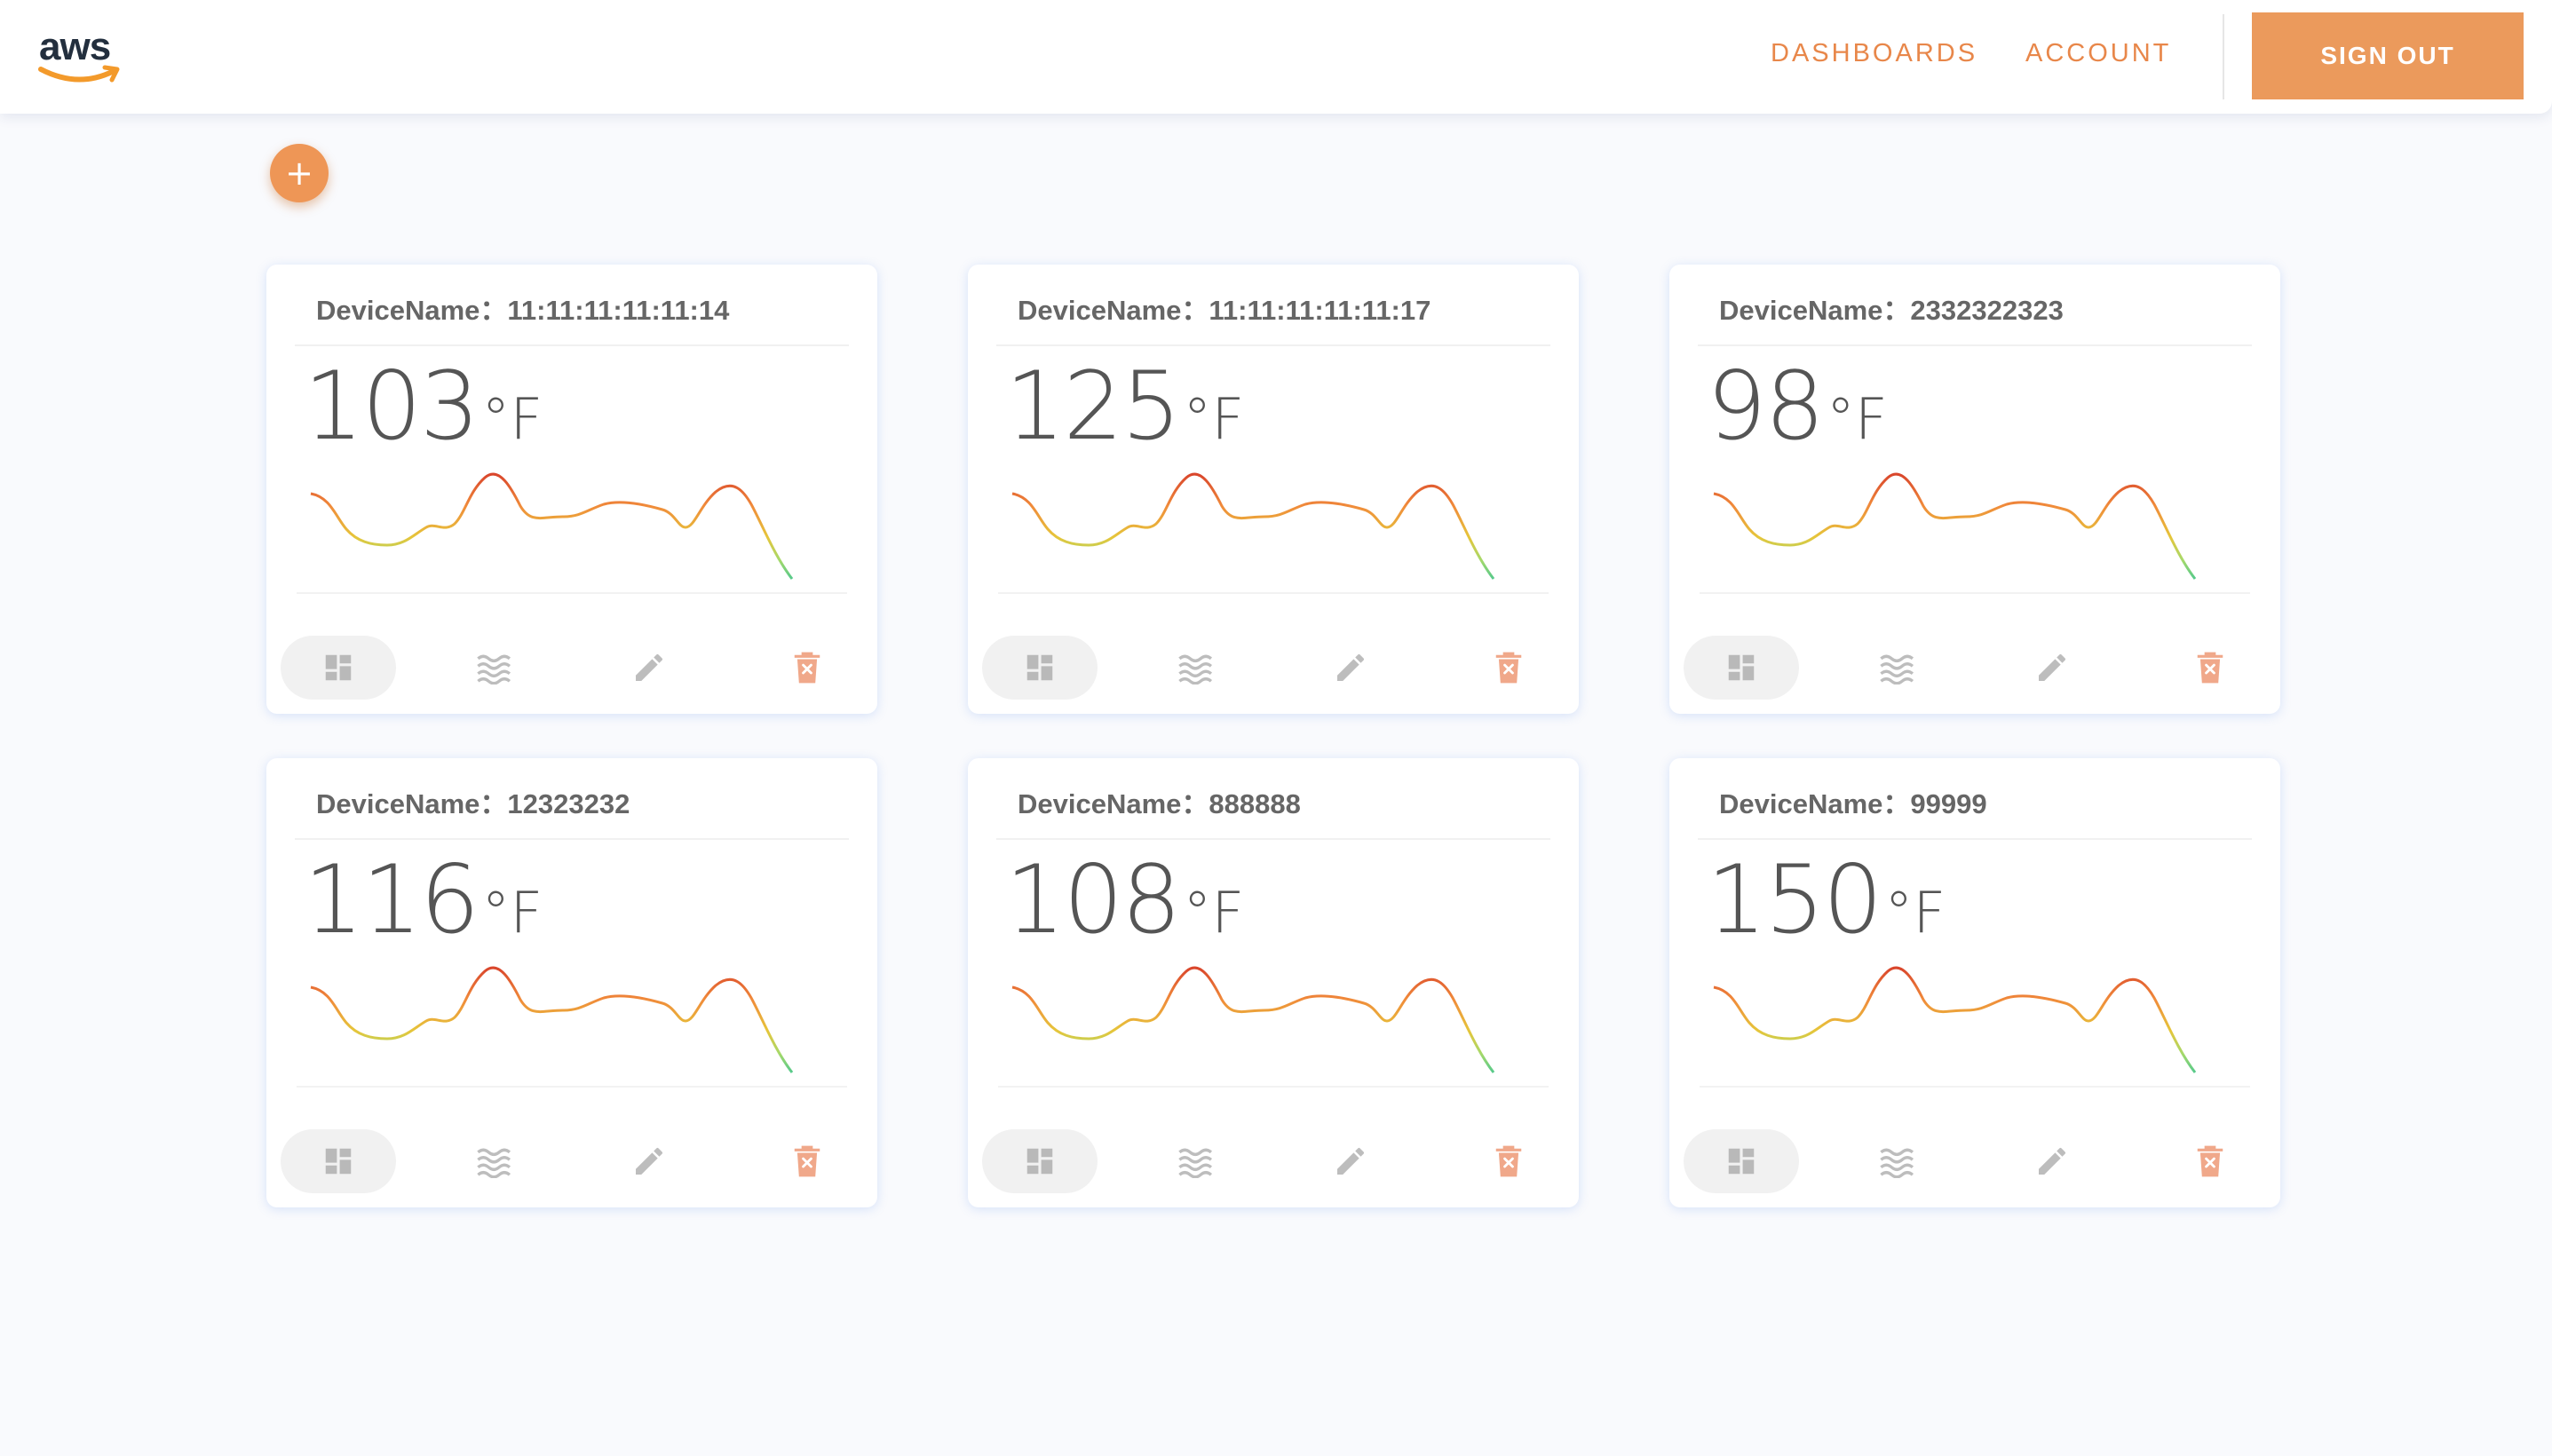 The image size is (2552, 1456). Describe the element at coordinates (299, 173) in the screenshot. I see `add-device-button: +` at that location.